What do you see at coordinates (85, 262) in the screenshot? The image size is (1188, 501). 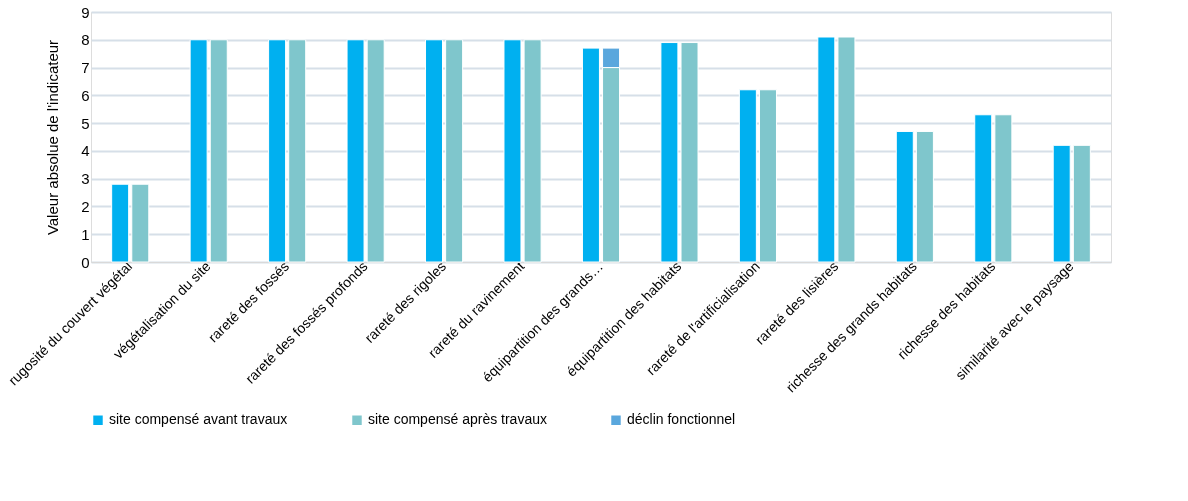 I see `y-tick-label: 0` at bounding box center [85, 262].